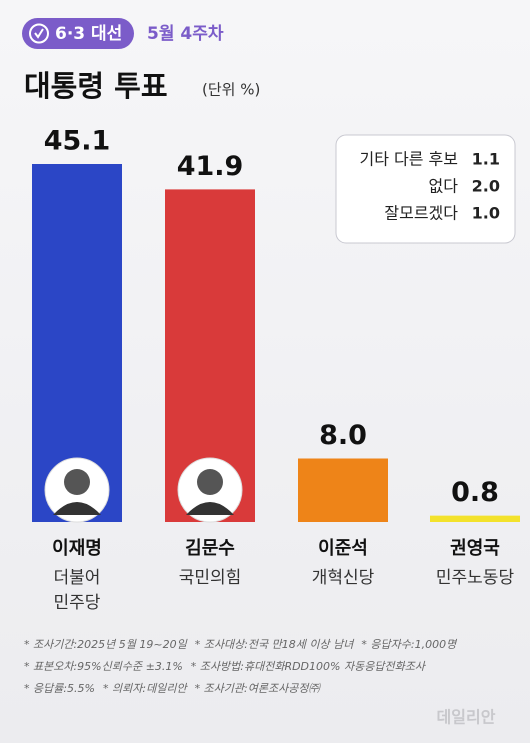 The width and height of the screenshot is (530, 743). I want to click on watermark: 데일리안, so click(466, 717).